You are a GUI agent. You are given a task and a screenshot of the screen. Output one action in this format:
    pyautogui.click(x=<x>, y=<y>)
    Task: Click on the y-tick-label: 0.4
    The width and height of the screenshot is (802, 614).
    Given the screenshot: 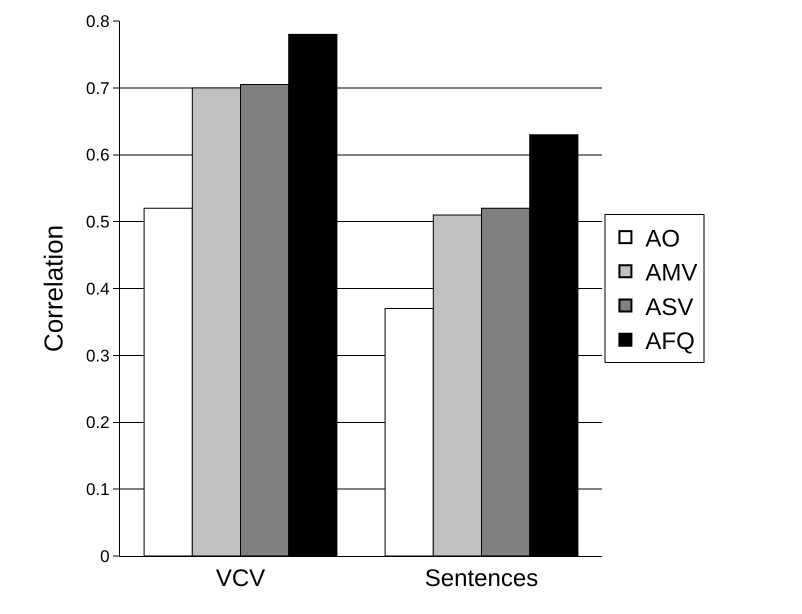 What is the action you would take?
    pyautogui.click(x=98, y=288)
    